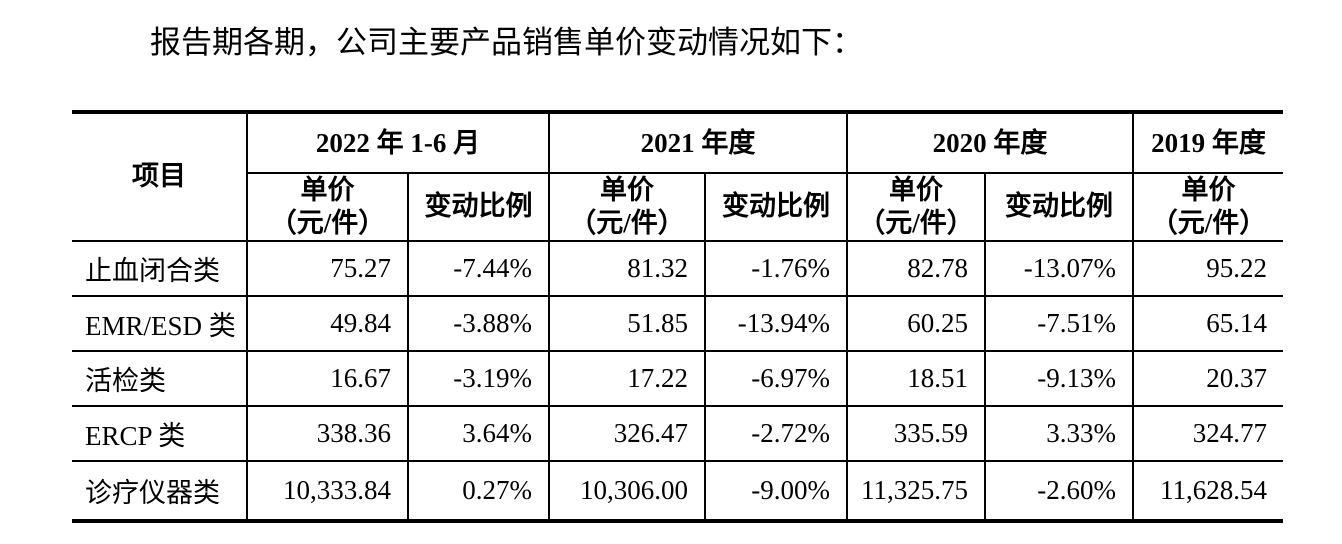  Describe the element at coordinates (1207, 142) in the screenshot. I see `col-header-period-2019: 2019 年度` at that location.